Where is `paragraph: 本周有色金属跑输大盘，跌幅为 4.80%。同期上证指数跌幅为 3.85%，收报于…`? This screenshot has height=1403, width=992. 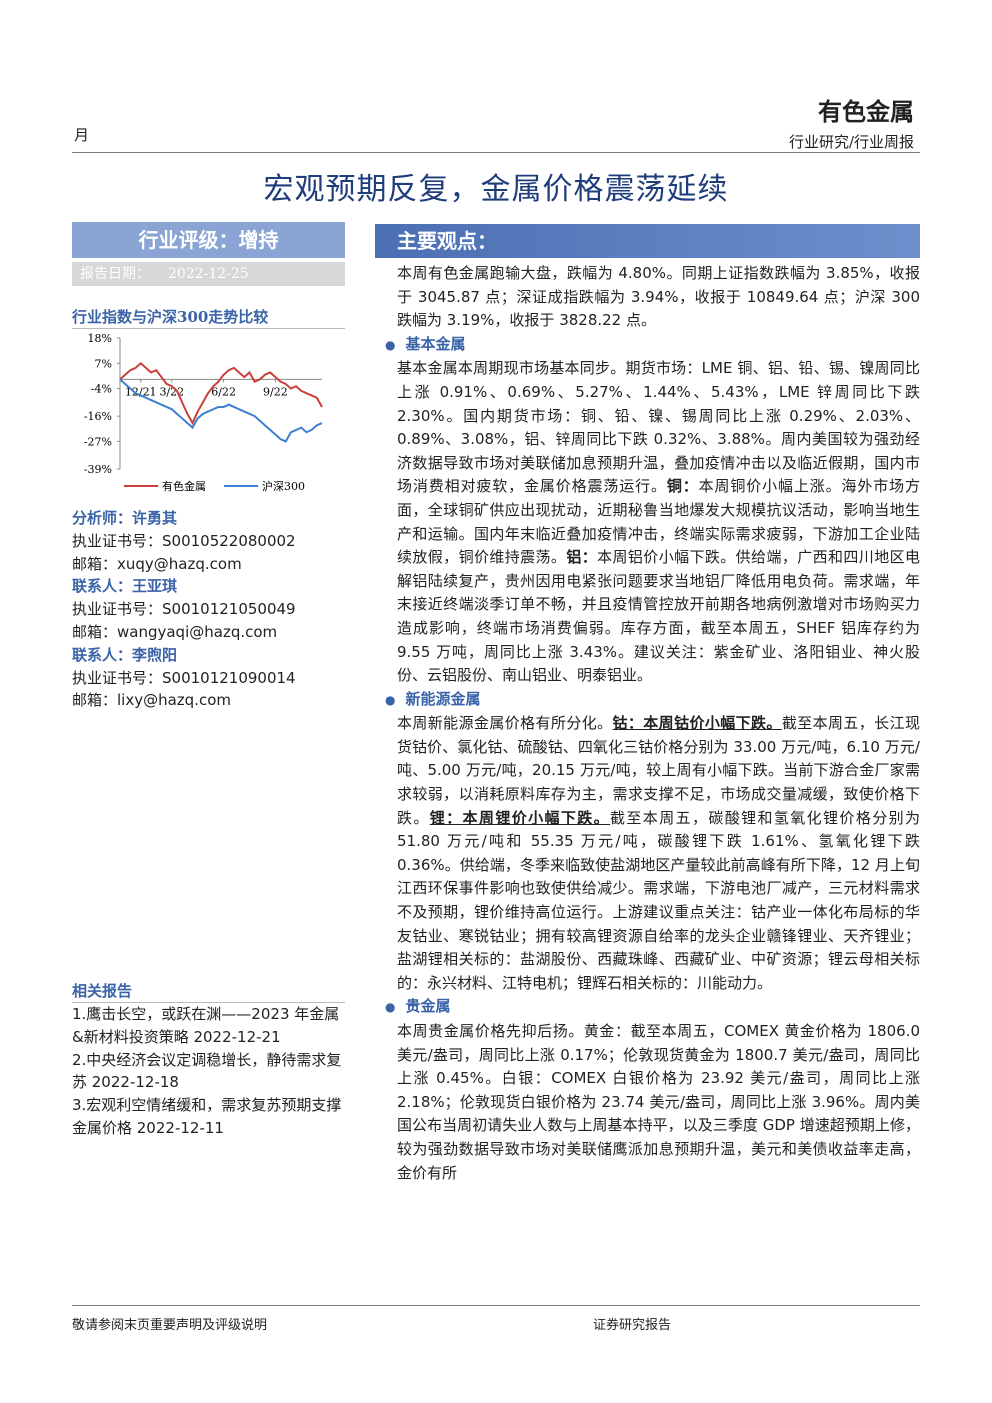 paragraph: 本周有色金属跑输大盘，跌幅为 4.80%。同期上证指数跌幅为 3.85%，收报于… is located at coordinates (647, 297).